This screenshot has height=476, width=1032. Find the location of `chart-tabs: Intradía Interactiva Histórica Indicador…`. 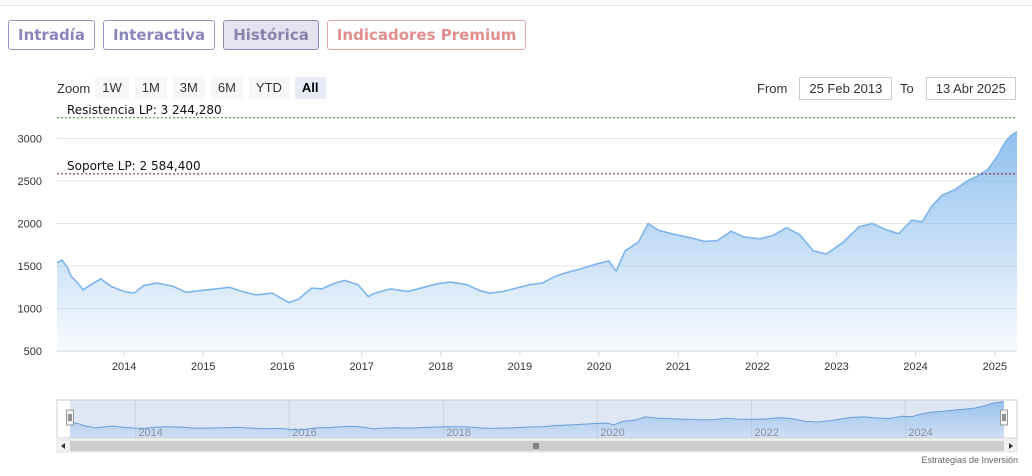

chart-tabs: Intradía Interactiva Histórica Indicador… is located at coordinates (267, 35).